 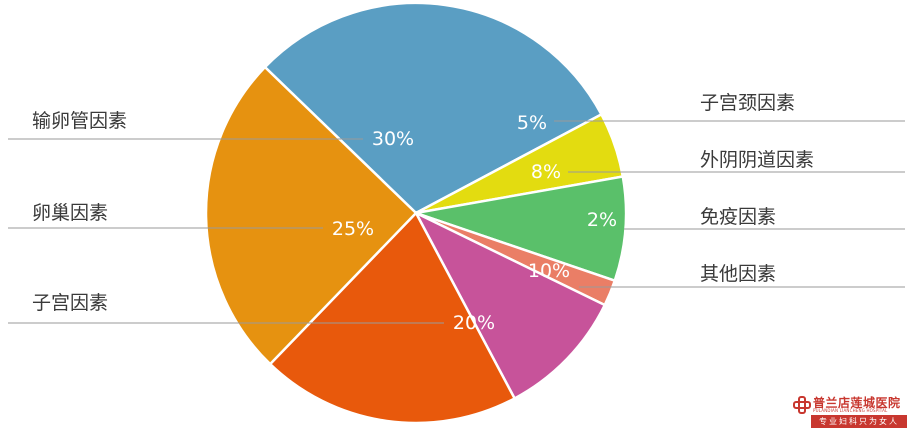 I want to click on category-label: 输卵管因素, so click(x=79, y=121).